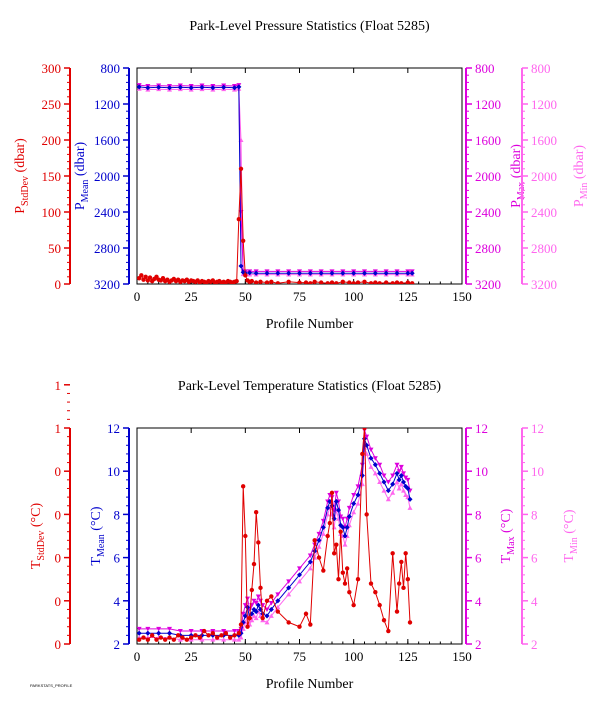  I want to click on max-line, so click(275, 531).